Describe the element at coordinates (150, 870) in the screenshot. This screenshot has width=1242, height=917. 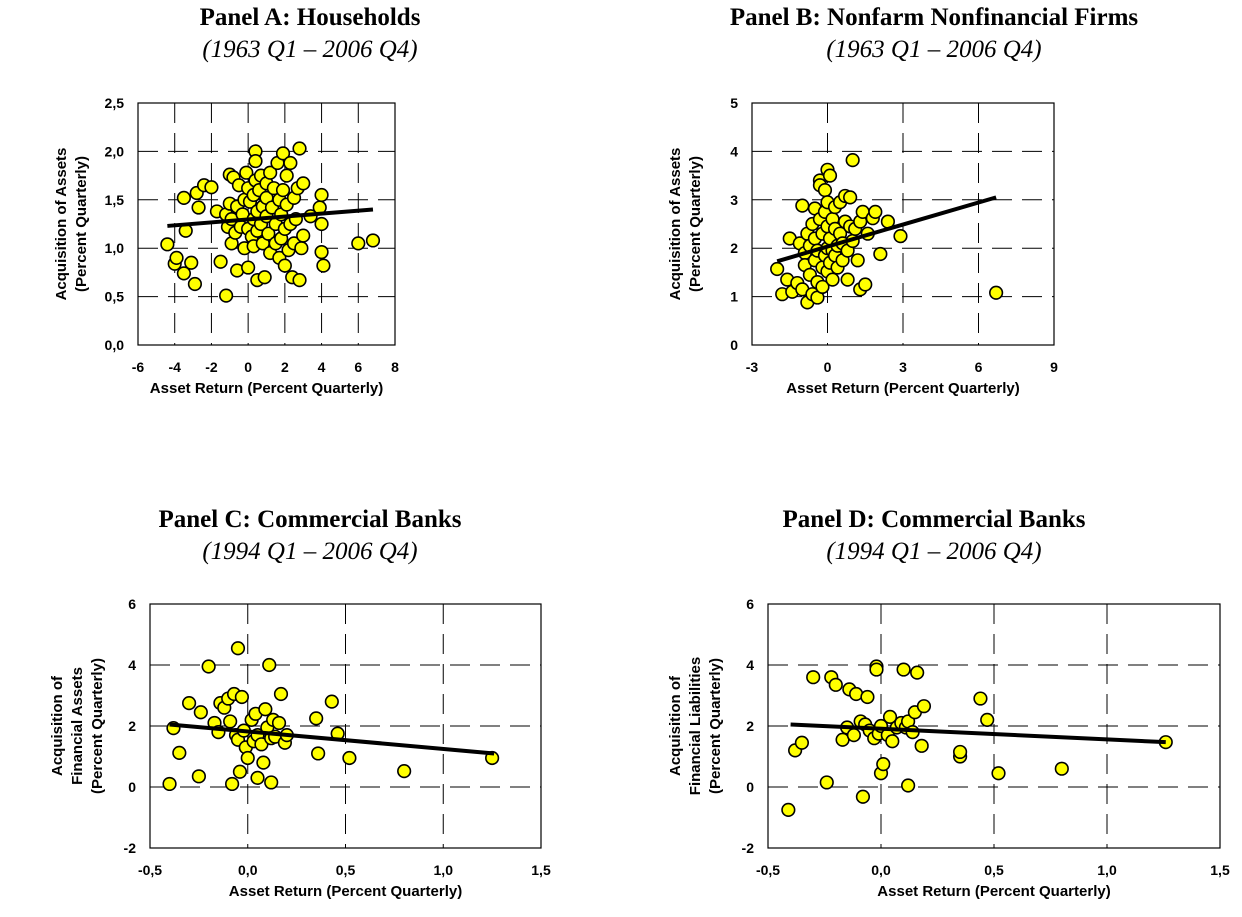
I see `x-tick-label: -0,5` at that location.